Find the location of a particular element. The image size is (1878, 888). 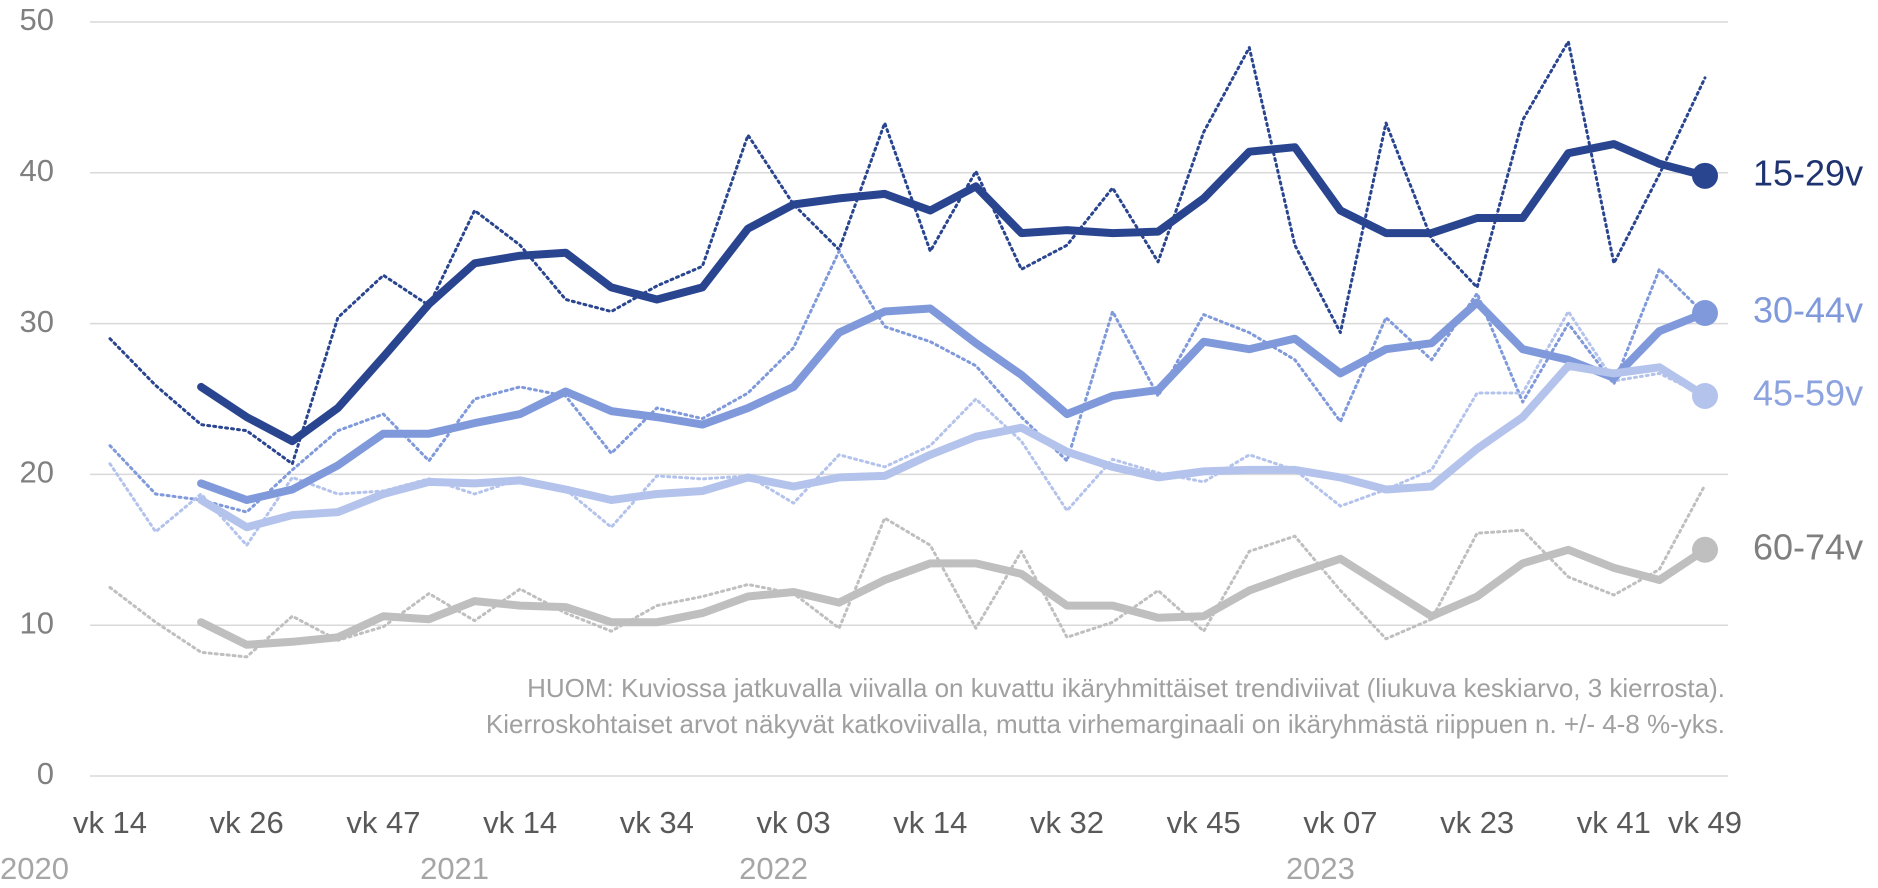

x-tick-label: vk 41 is located at coordinates (1614, 822).